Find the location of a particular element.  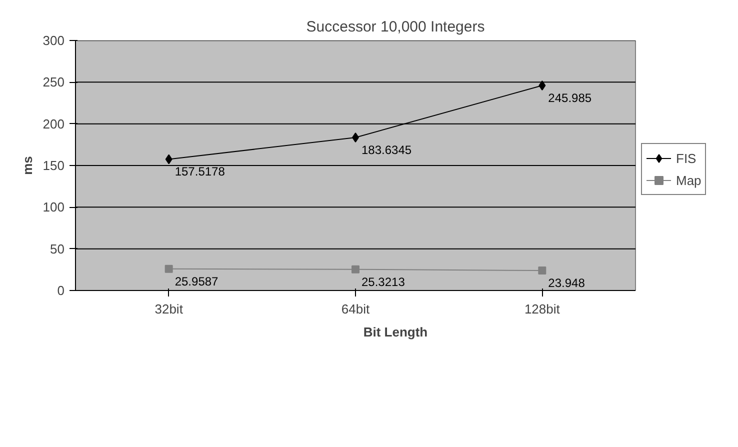

data-label: 25.3213 is located at coordinates (384, 281).